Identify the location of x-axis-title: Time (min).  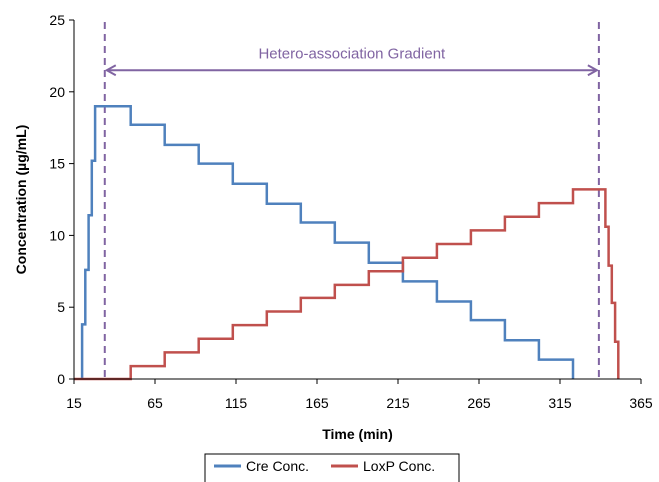
(357, 434).